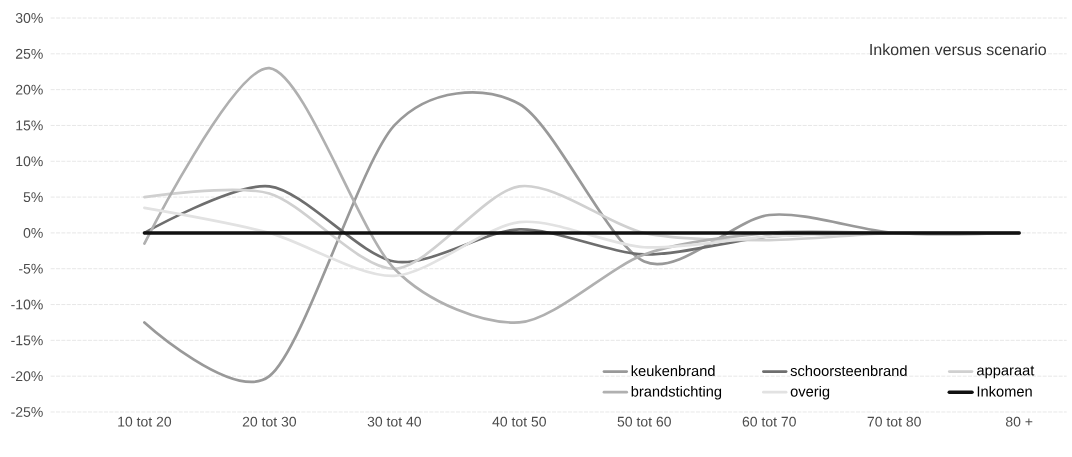 The width and height of the screenshot is (1072, 457). Describe the element at coordinates (894, 421) in the screenshot. I see `x-tick-label: 70 tot 80` at that location.